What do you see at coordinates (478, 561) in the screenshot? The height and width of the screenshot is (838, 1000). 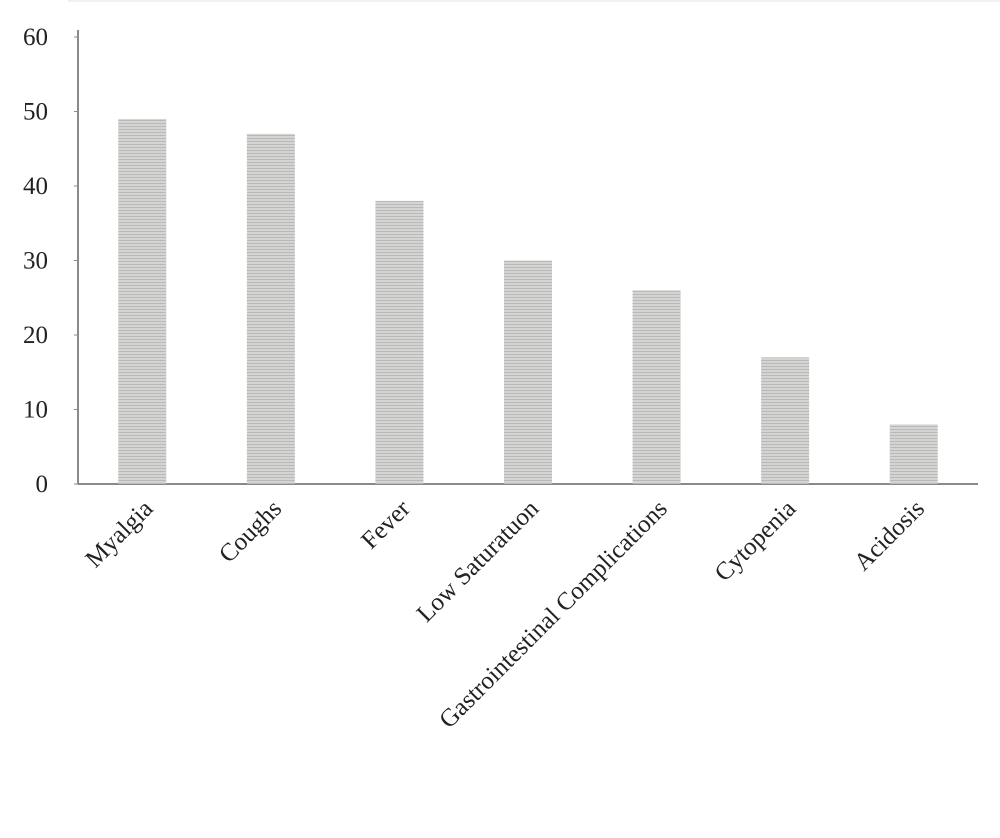 I see `x-tick-label: Low Saturatuon` at bounding box center [478, 561].